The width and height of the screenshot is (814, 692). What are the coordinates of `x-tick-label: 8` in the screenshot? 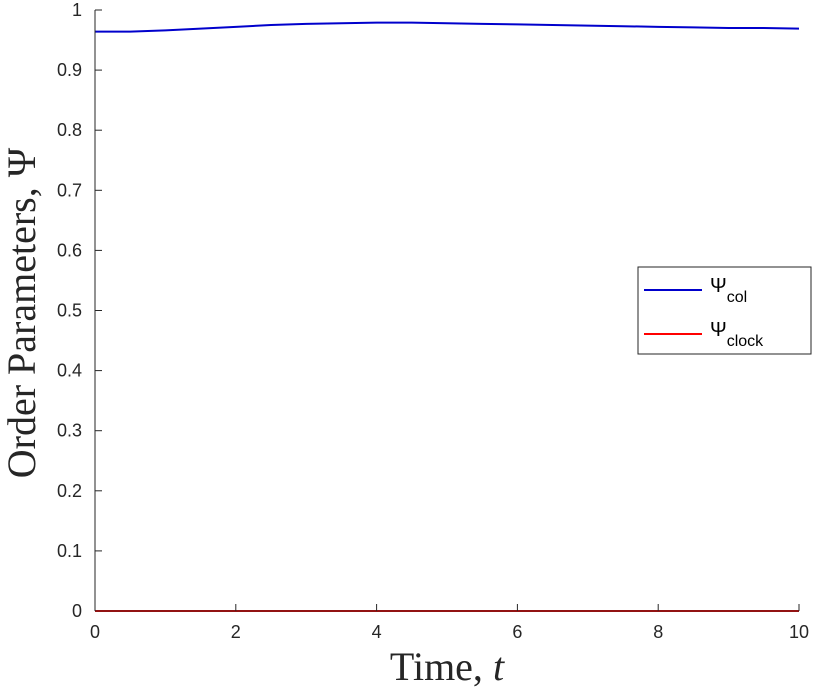 It's located at (658, 632).